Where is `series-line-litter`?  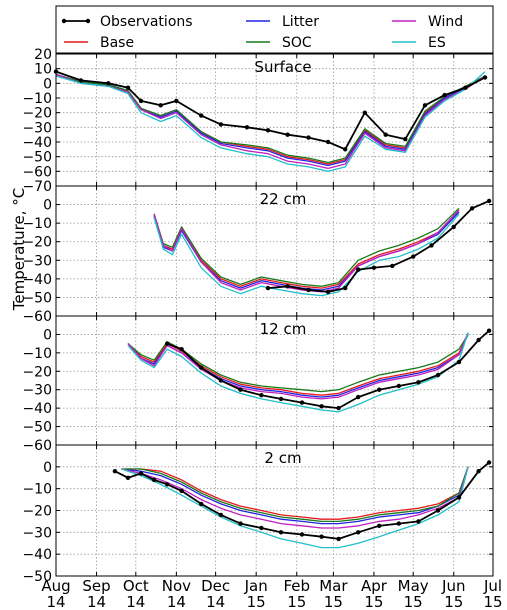 series-line-litter is located at coordinates (295, 495).